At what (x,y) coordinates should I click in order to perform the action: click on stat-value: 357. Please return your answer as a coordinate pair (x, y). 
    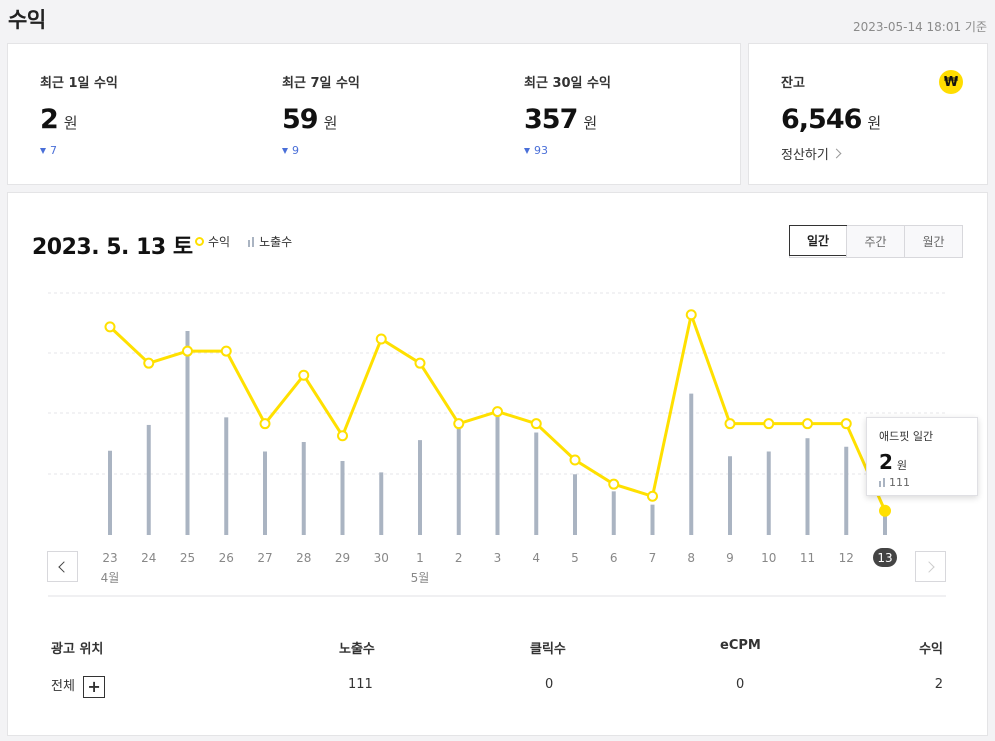
    Looking at the image, I should click on (551, 119).